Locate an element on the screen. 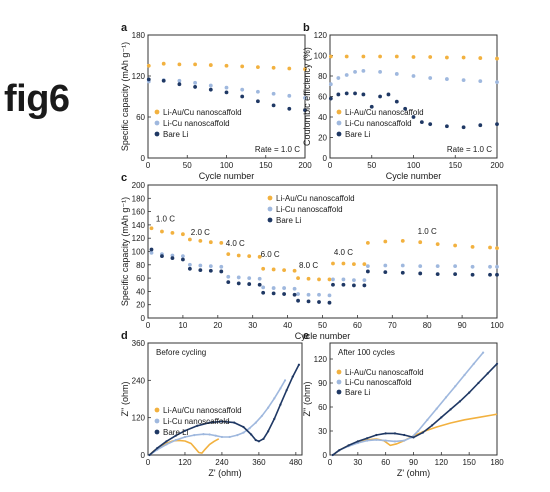  legend-label: Li-Cu nanoscaffold is located at coordinates (378, 123).